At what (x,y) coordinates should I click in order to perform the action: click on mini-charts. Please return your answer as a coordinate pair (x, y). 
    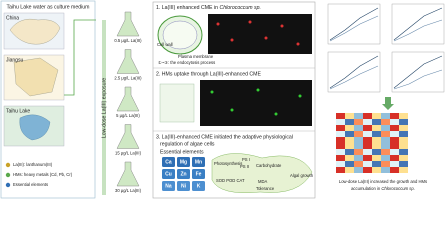
    Looking at the image, I should click on (386, 48).